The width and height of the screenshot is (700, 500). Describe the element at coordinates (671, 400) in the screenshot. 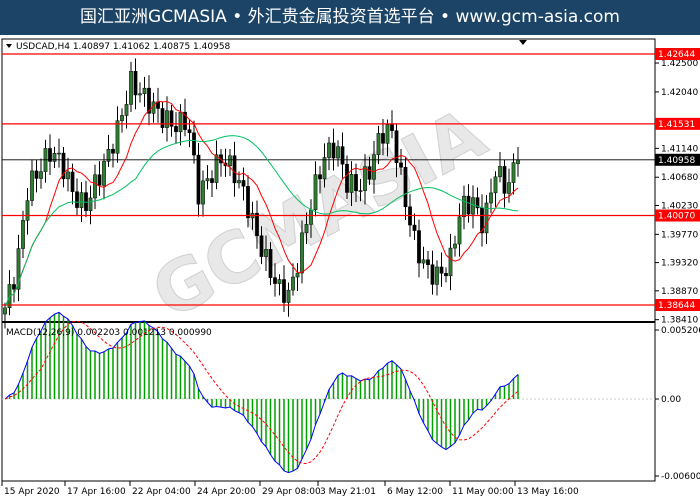

I see `macd-tick-label: 0.00` at that location.